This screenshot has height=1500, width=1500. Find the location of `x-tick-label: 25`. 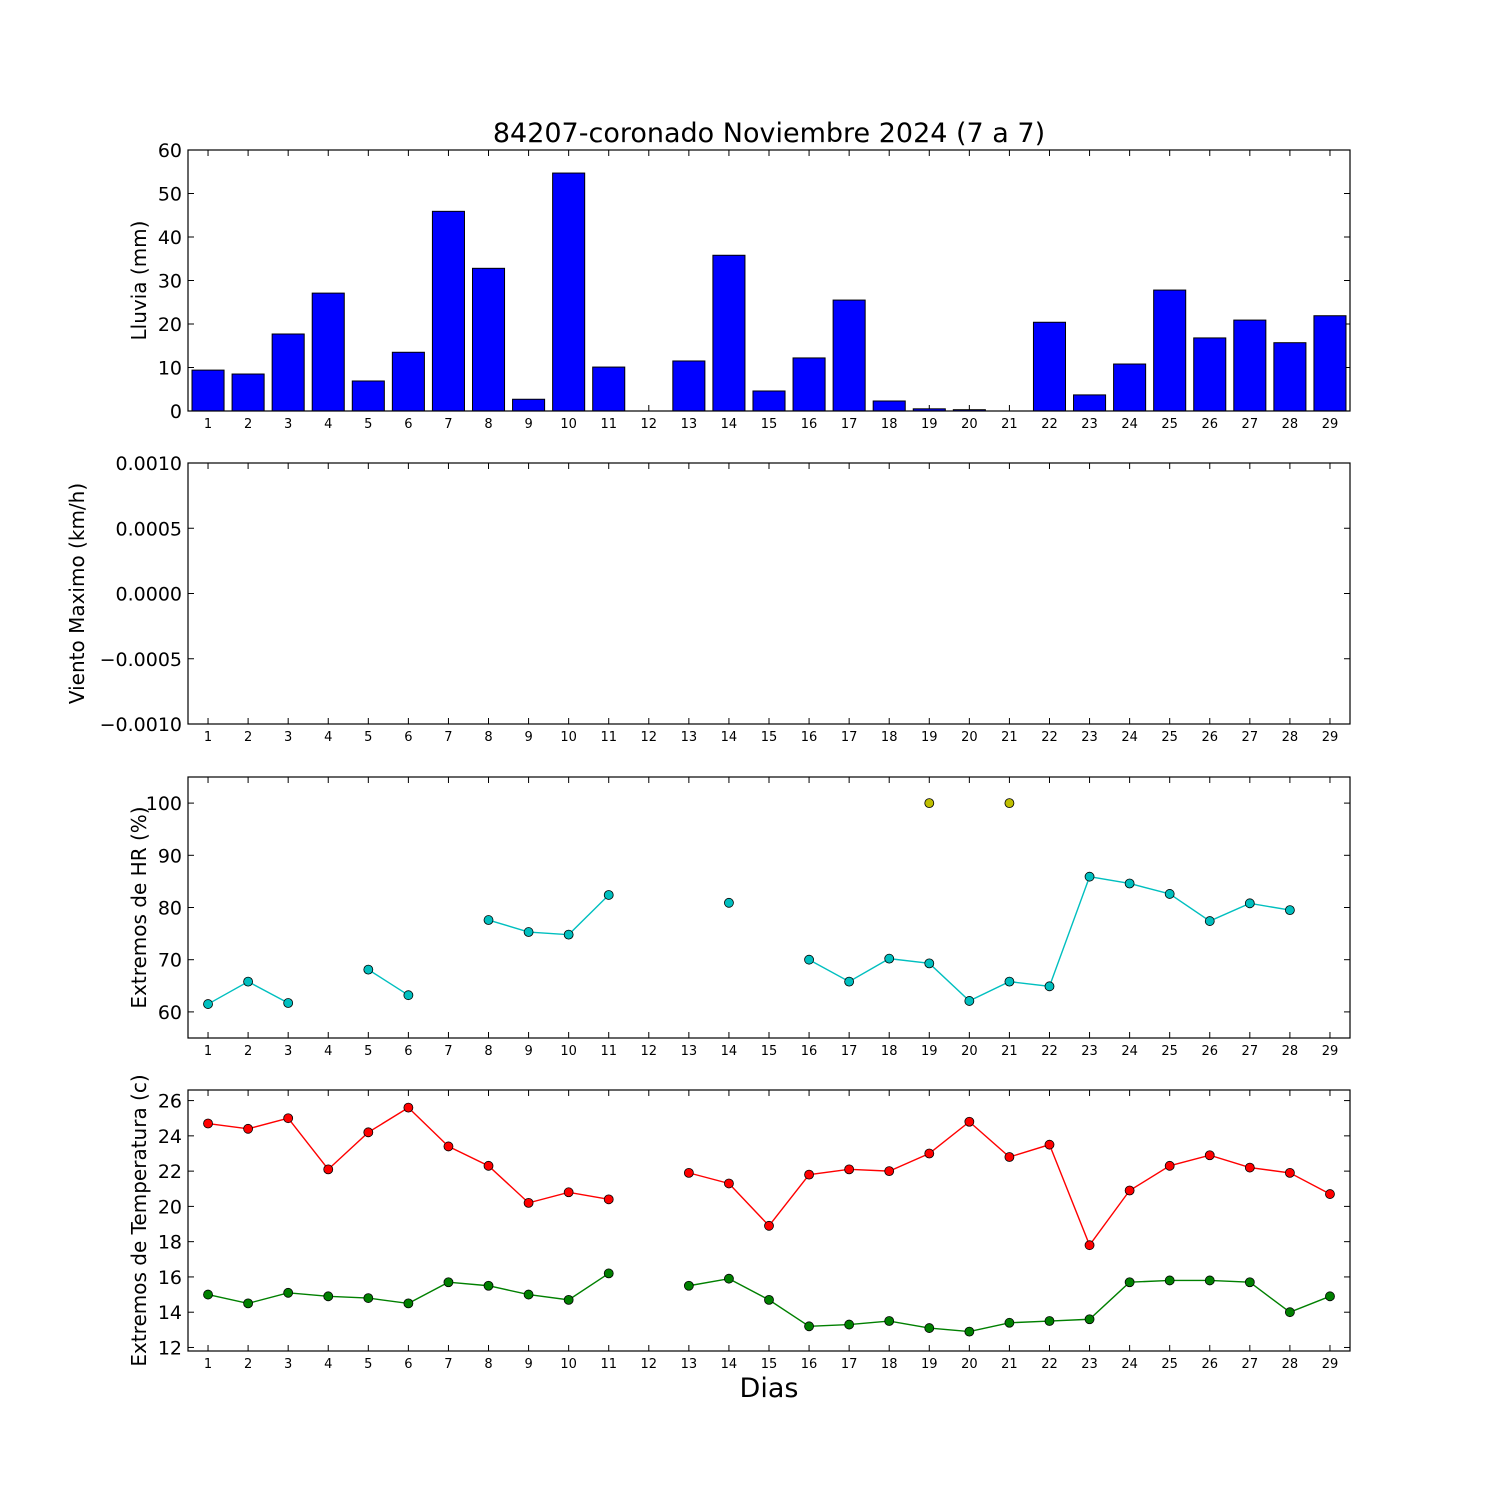

x-tick-label: 25 is located at coordinates (1169, 424).